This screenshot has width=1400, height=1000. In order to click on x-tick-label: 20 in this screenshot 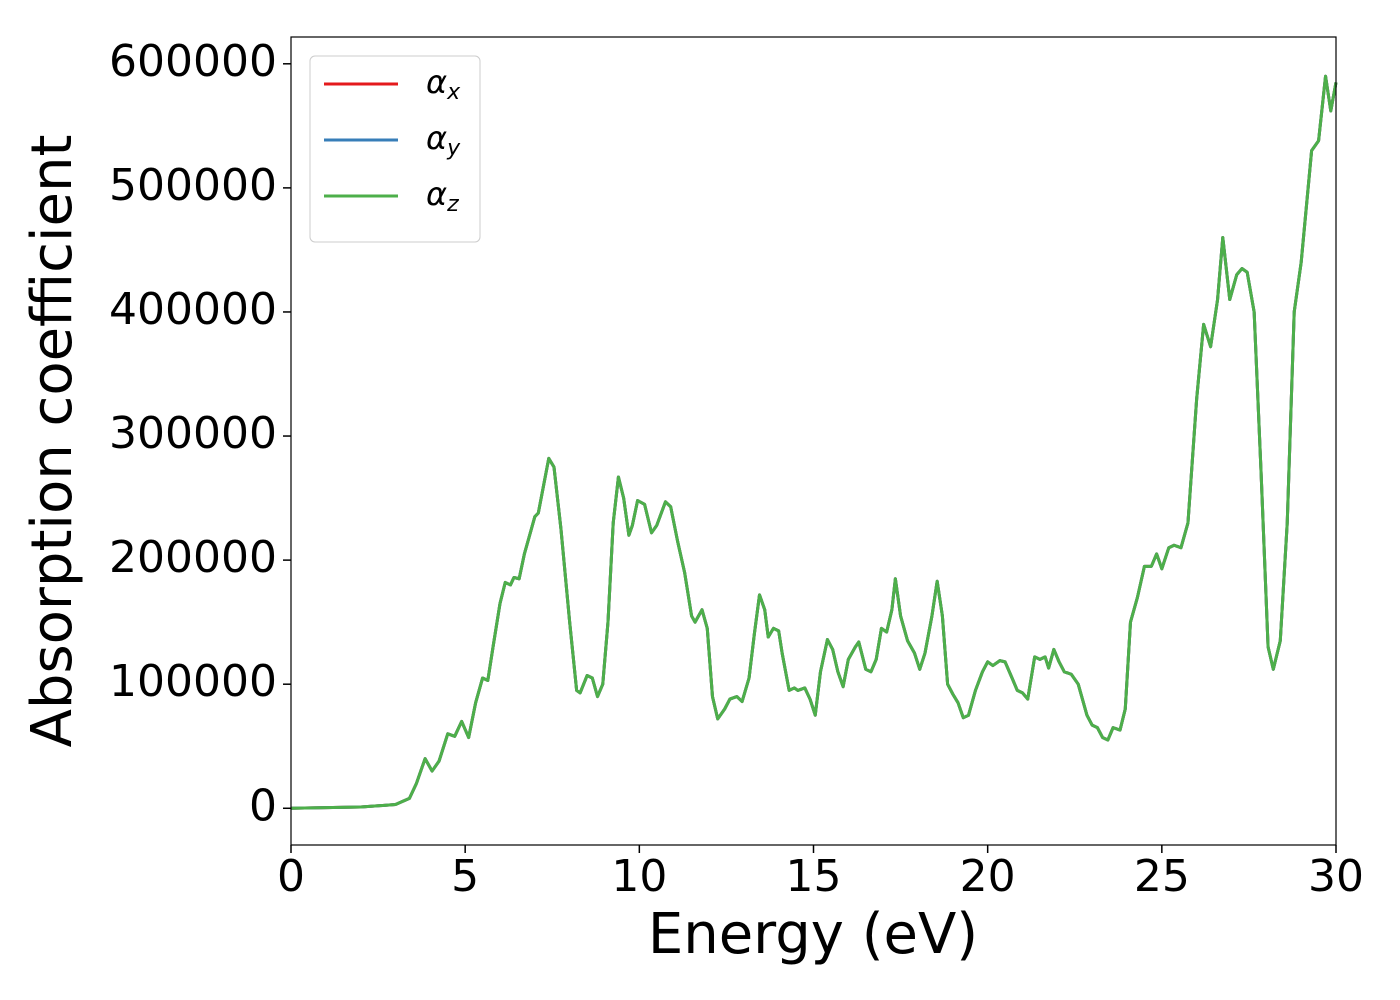, I will do `click(988, 876)`.